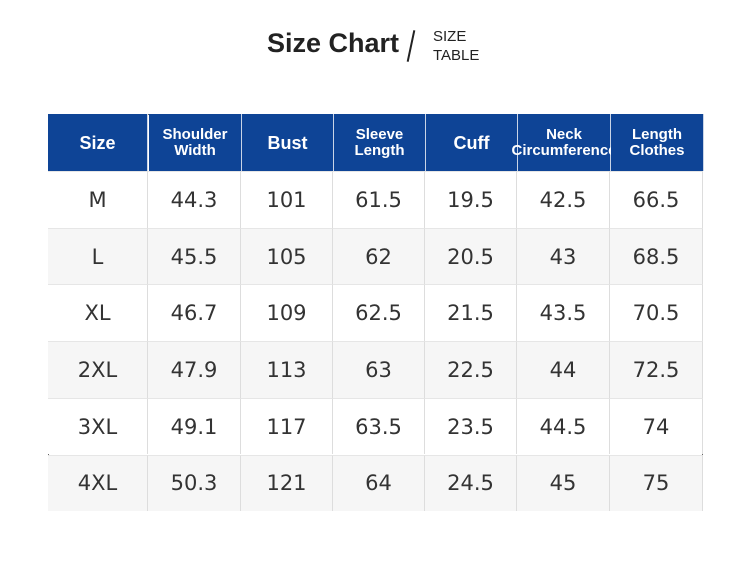 This screenshot has width=750, height=585. I want to click on divider, so click(411, 46).